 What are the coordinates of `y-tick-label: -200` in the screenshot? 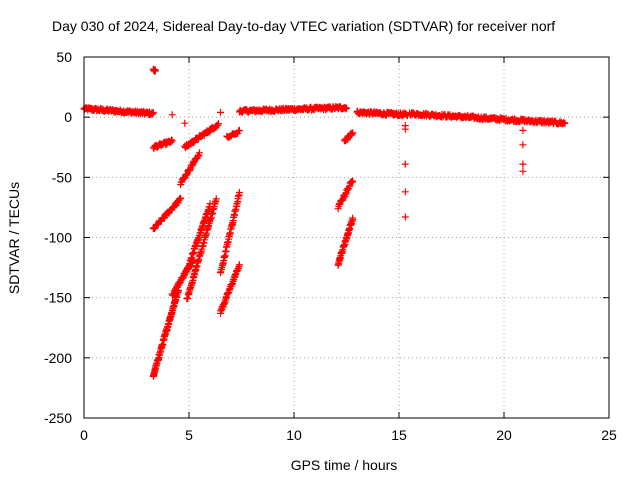 It's located at (58, 358).